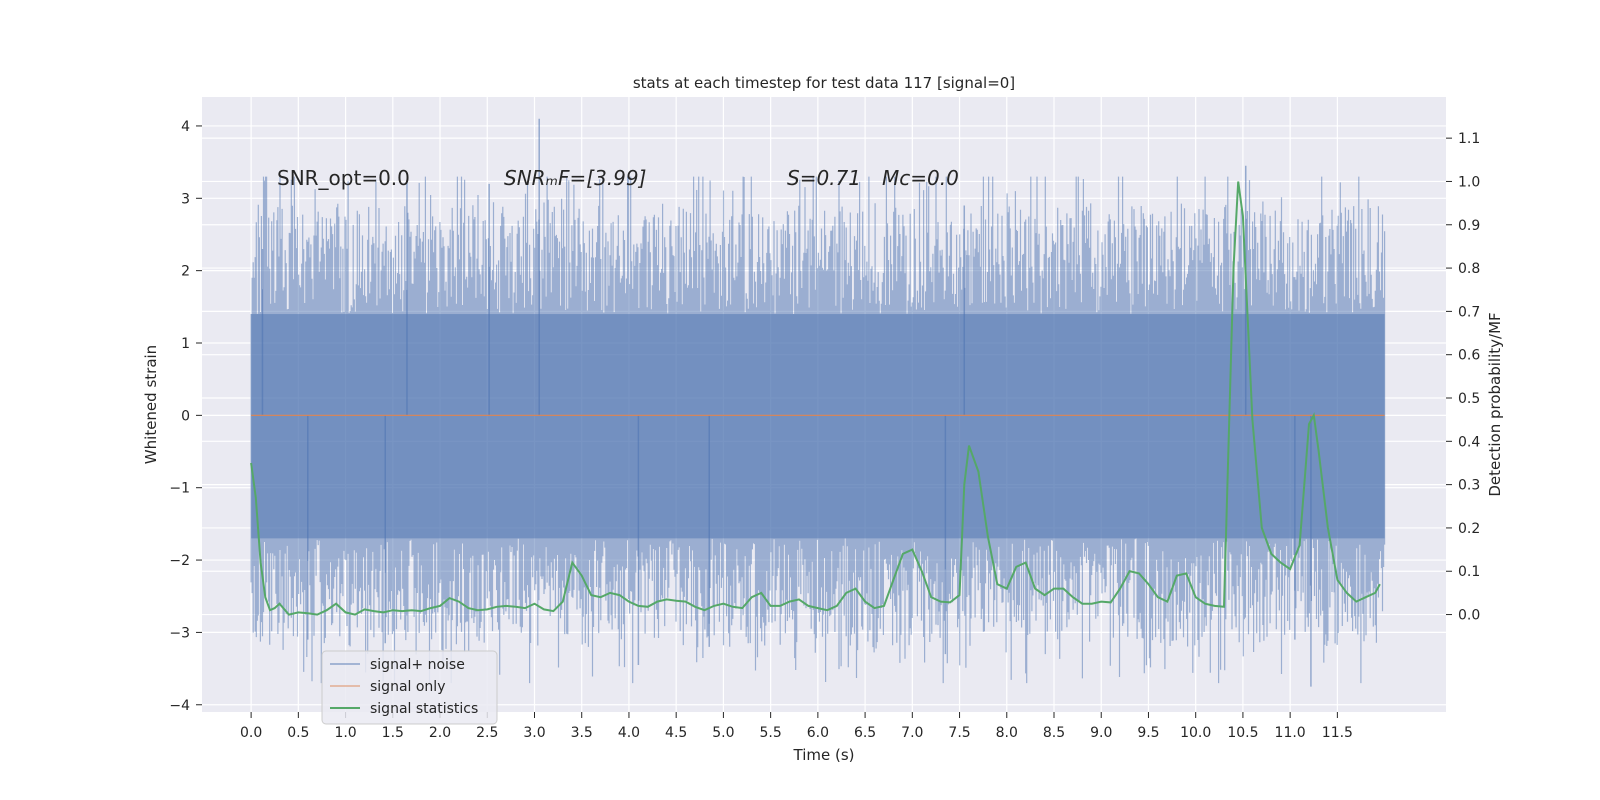 This screenshot has width=1600, height=800. I want to click on y2-tick-label: 0.1, so click(1469, 572).